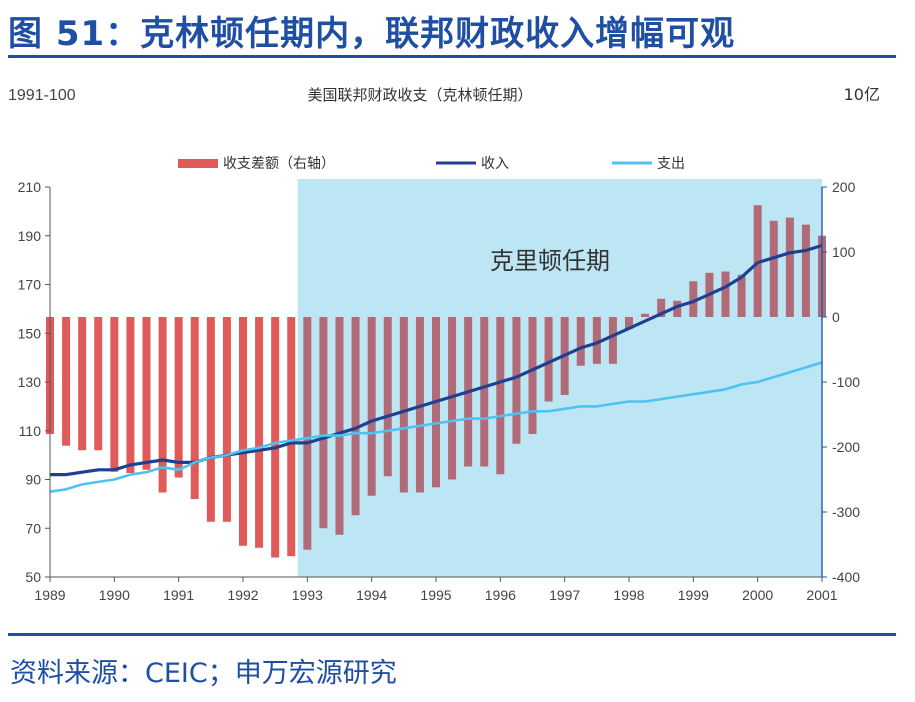  I want to click on right-tick-label: 200, so click(844, 187).